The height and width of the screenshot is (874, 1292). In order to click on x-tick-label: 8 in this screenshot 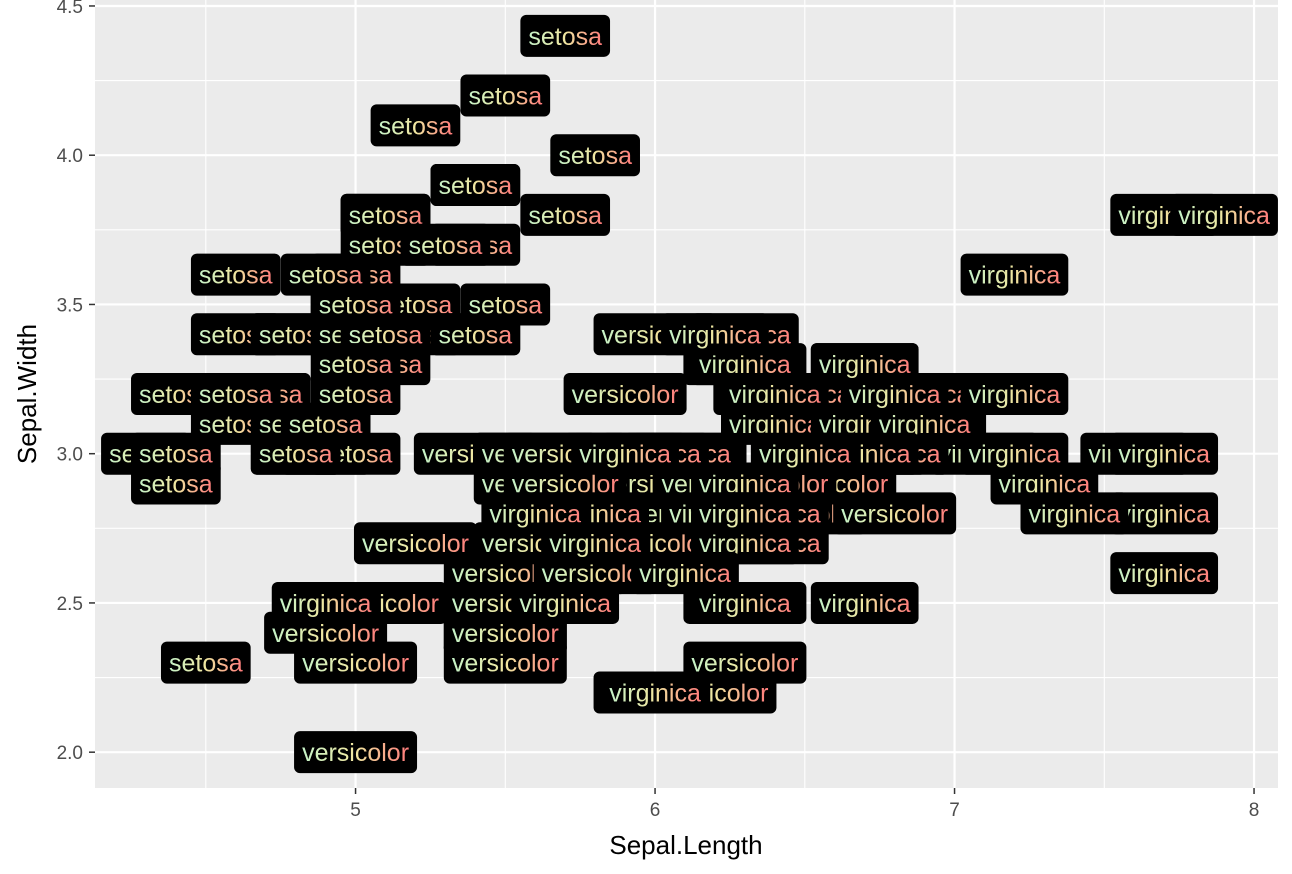, I will do `click(1254, 810)`.